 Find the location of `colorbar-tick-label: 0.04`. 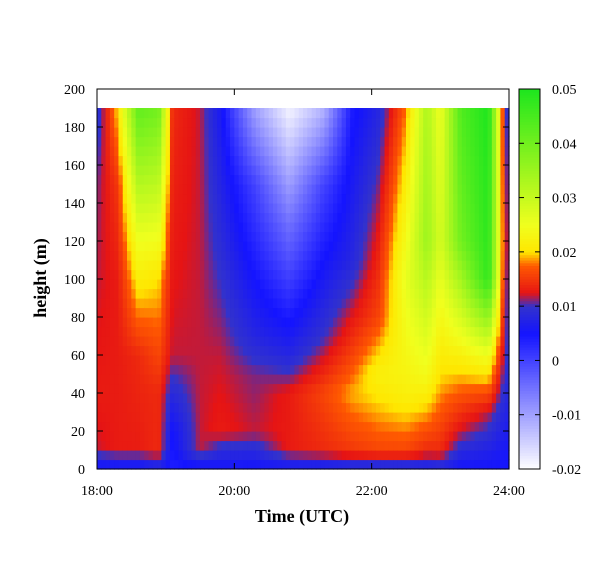

colorbar-tick-label: 0.04 is located at coordinates (564, 144).